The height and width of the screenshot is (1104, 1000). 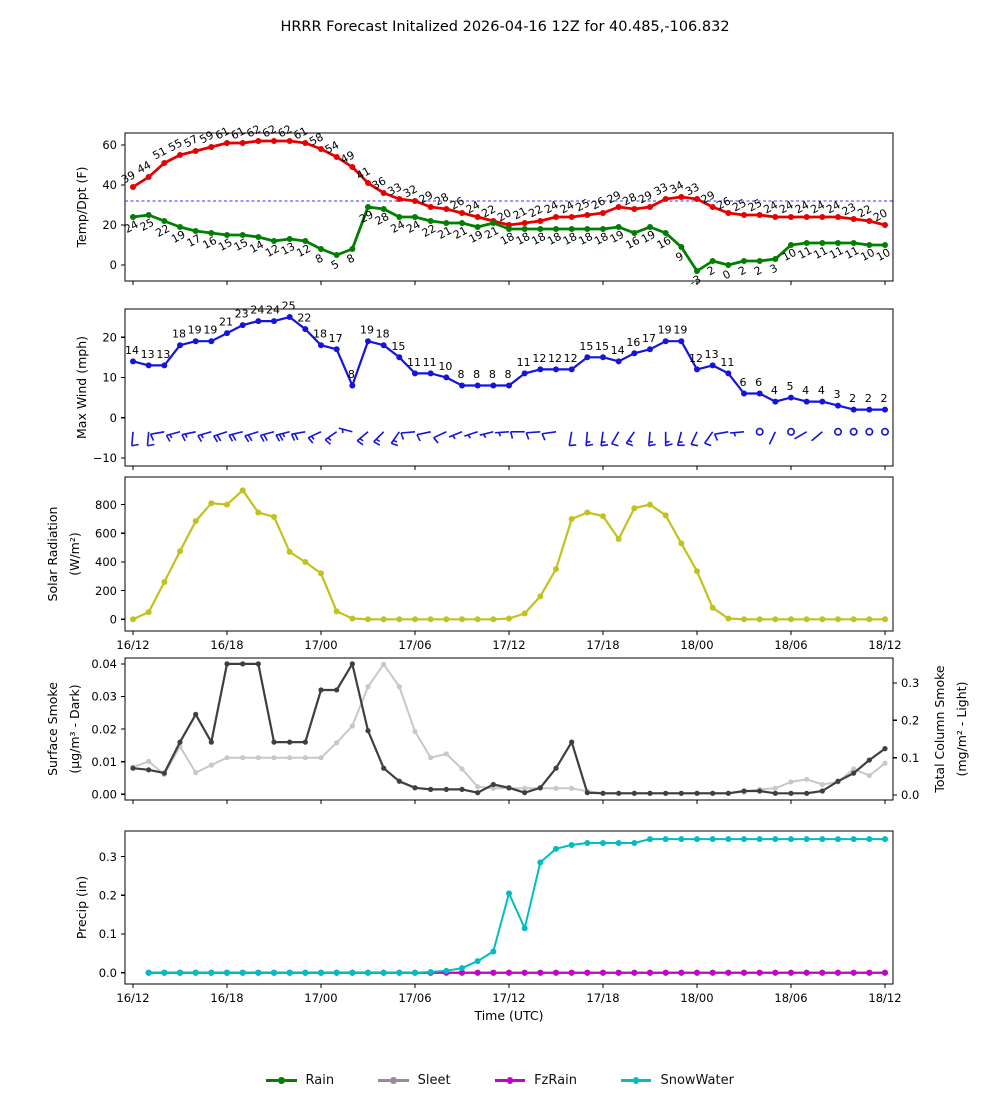 I want to click on svg-text: 15, so click(x=225, y=245).